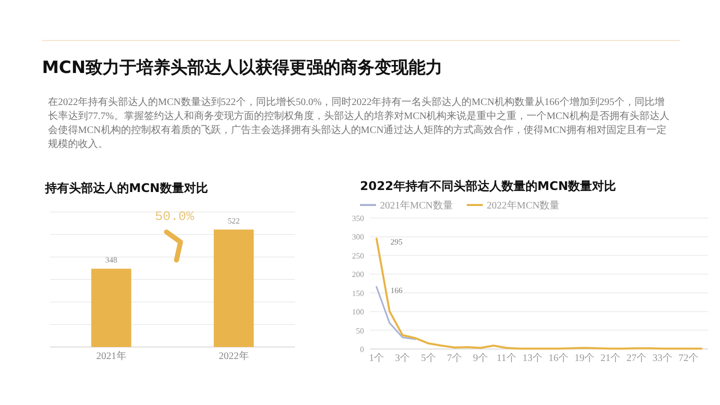 This screenshot has width=720, height=405. I want to click on legend-label: 2022年MCN数量, so click(523, 206).